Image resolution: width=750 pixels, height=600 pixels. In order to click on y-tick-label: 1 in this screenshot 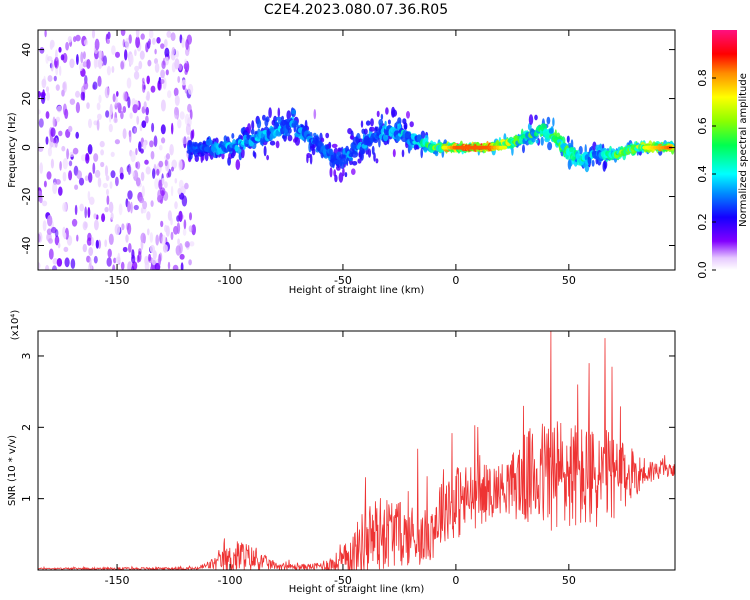, I will do `click(26, 498)`.